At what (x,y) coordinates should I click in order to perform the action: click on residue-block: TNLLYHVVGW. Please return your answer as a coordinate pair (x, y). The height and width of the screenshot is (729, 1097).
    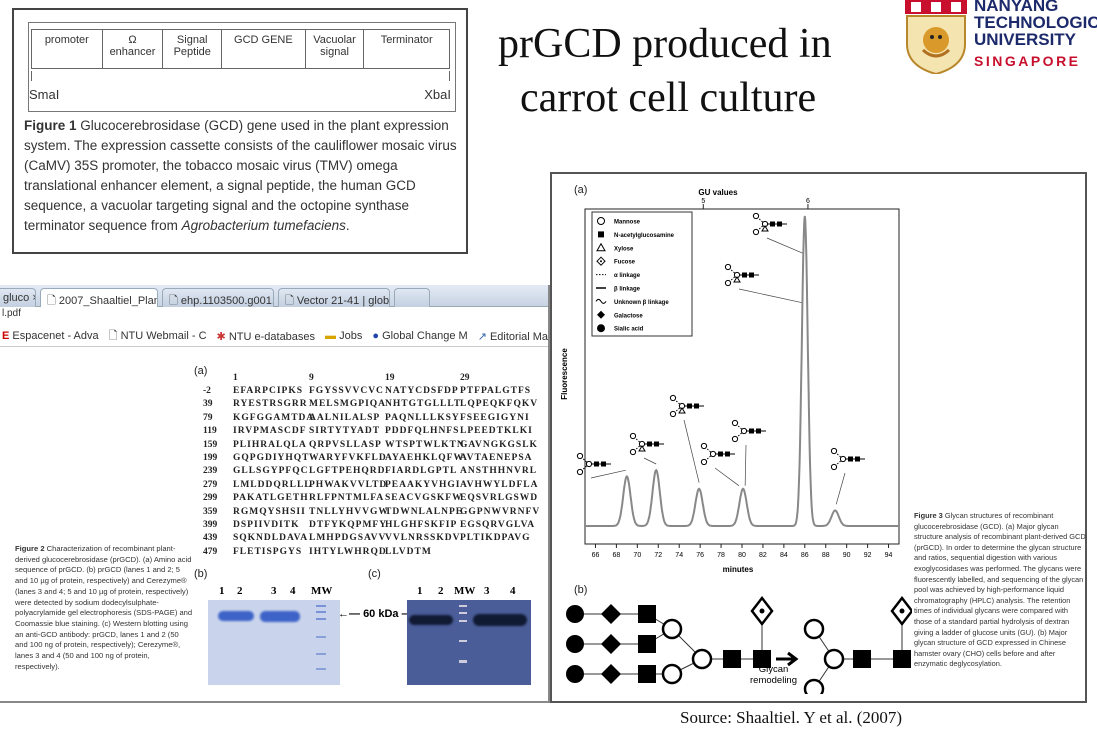
    Looking at the image, I should click on (349, 511).